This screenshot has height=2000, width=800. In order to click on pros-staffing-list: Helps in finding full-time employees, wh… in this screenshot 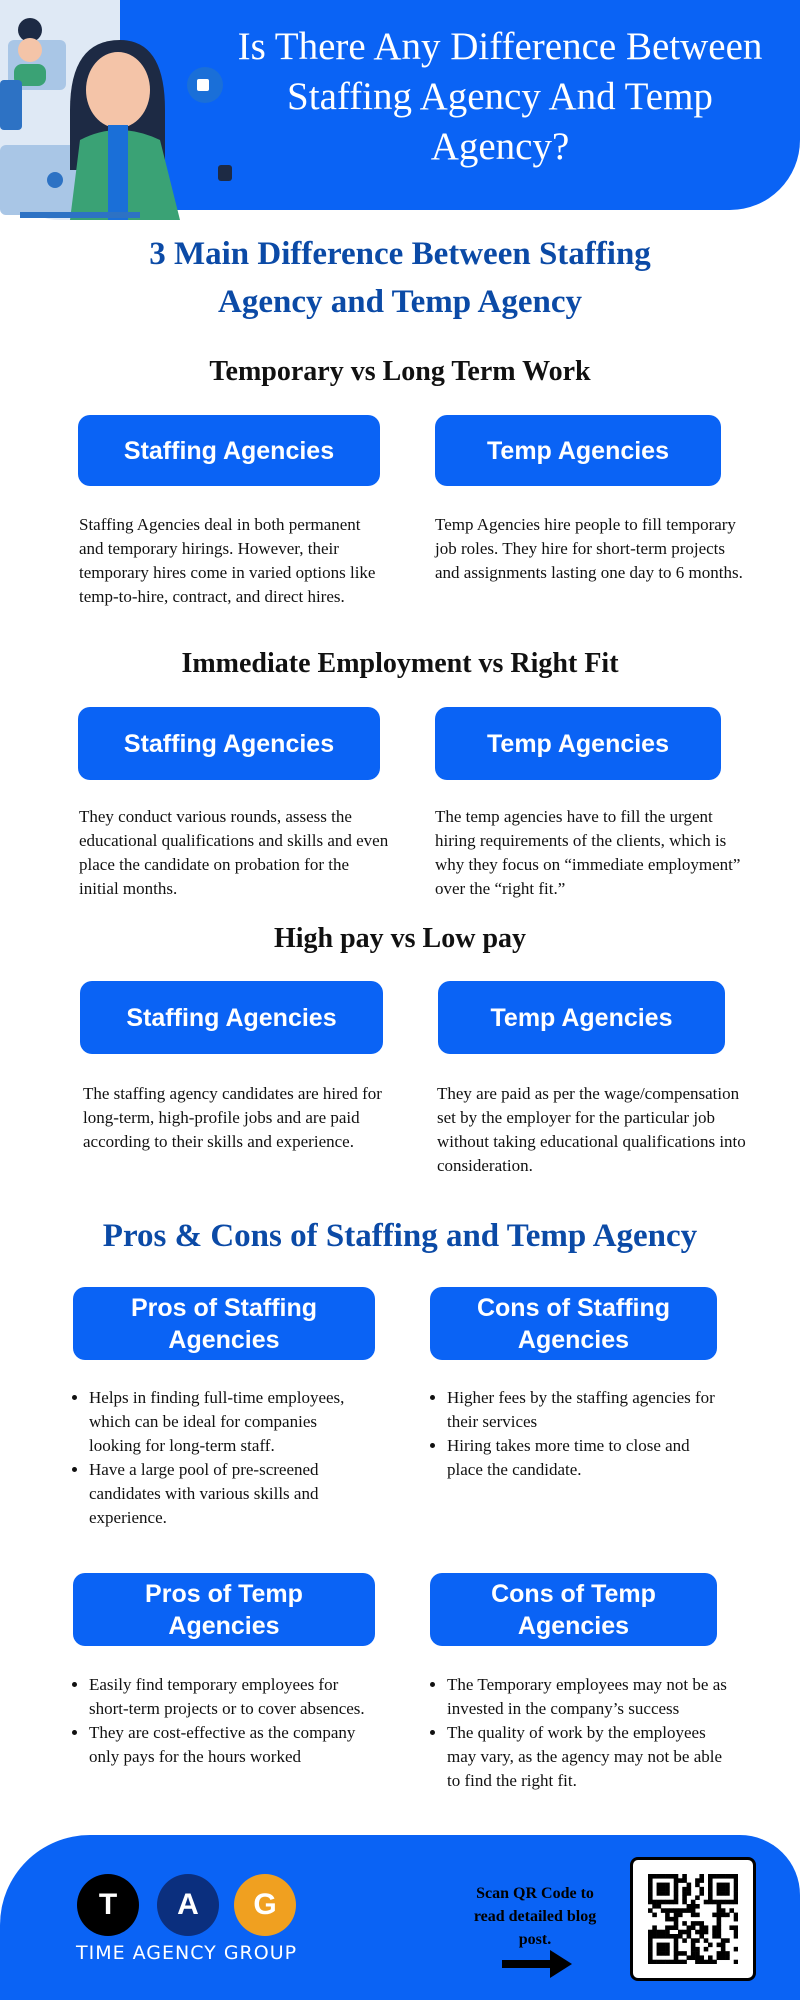, I will do `click(219, 1458)`.